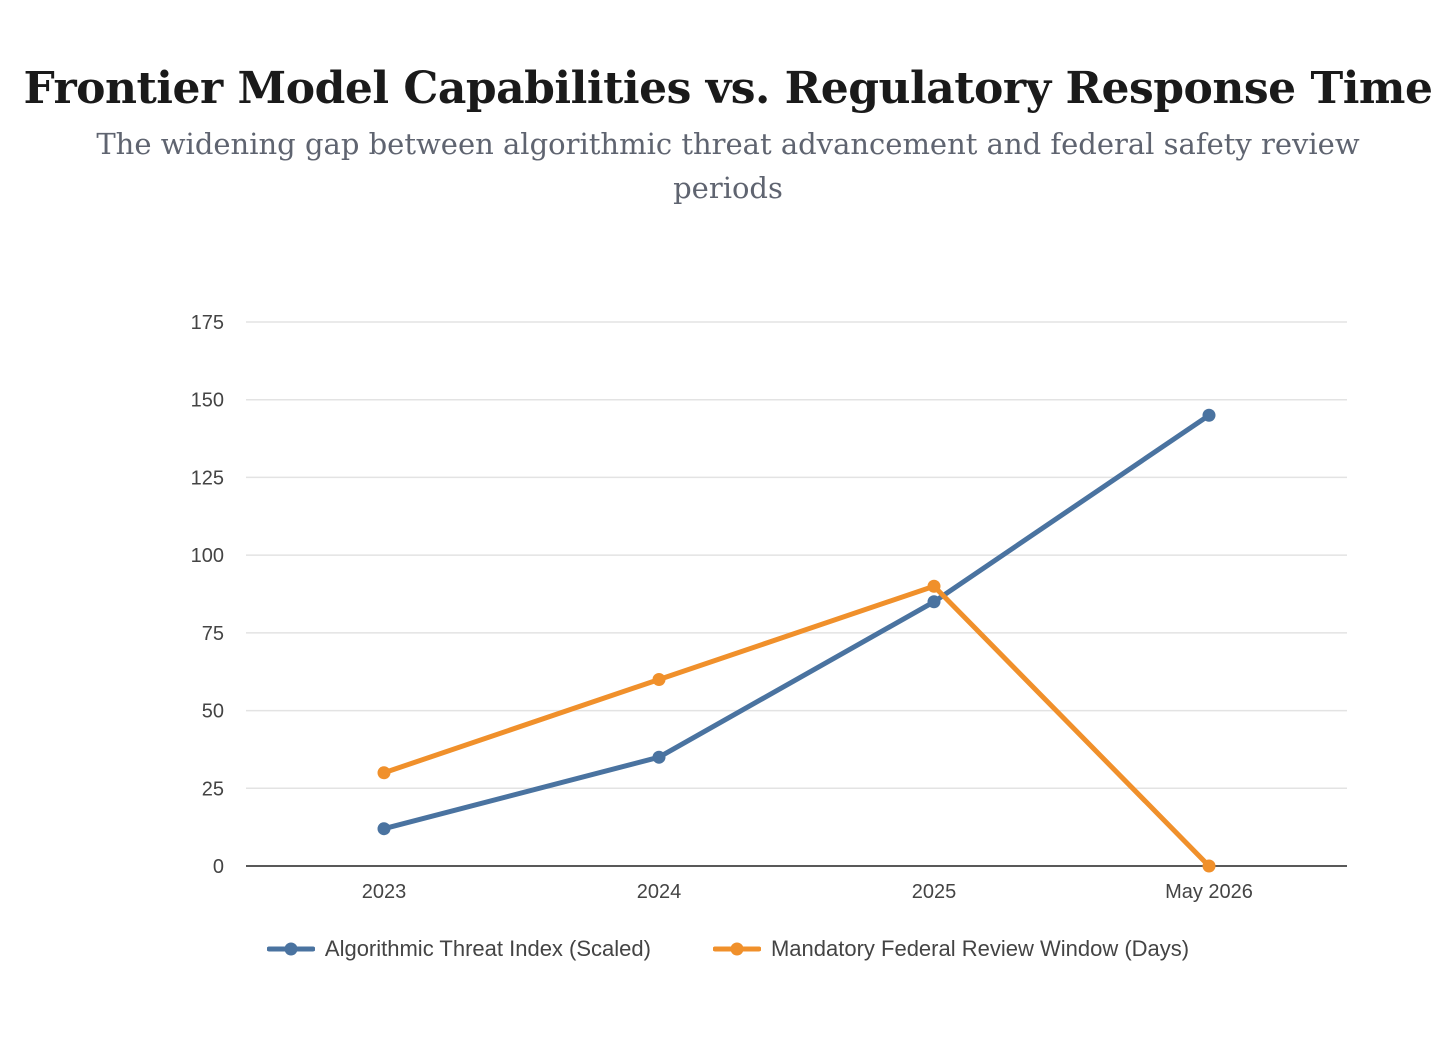 This screenshot has width=1456, height=1047. Describe the element at coordinates (213, 634) in the screenshot. I see `y-tick-label: 75` at that location.